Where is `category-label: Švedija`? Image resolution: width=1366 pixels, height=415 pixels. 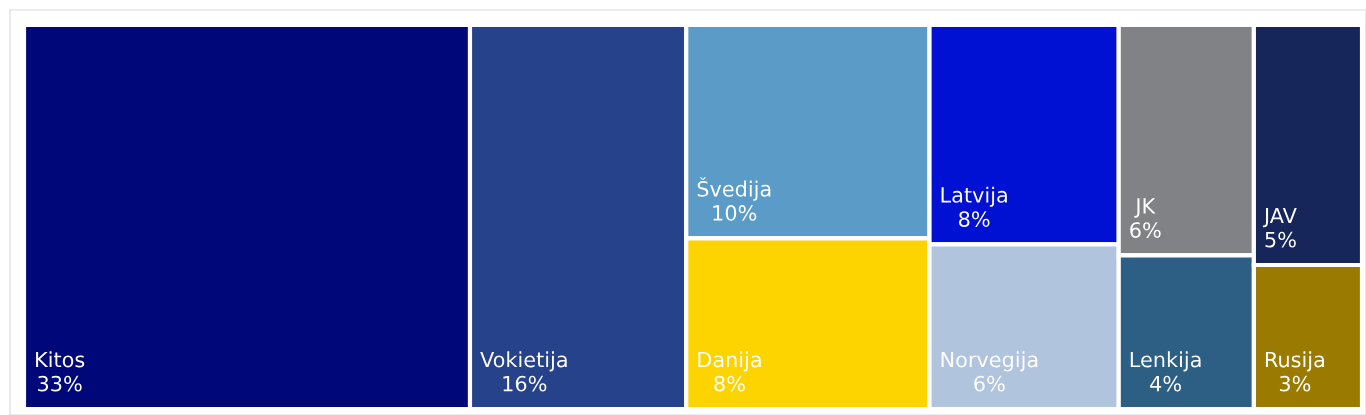 category-label: Švedija is located at coordinates (734, 189).